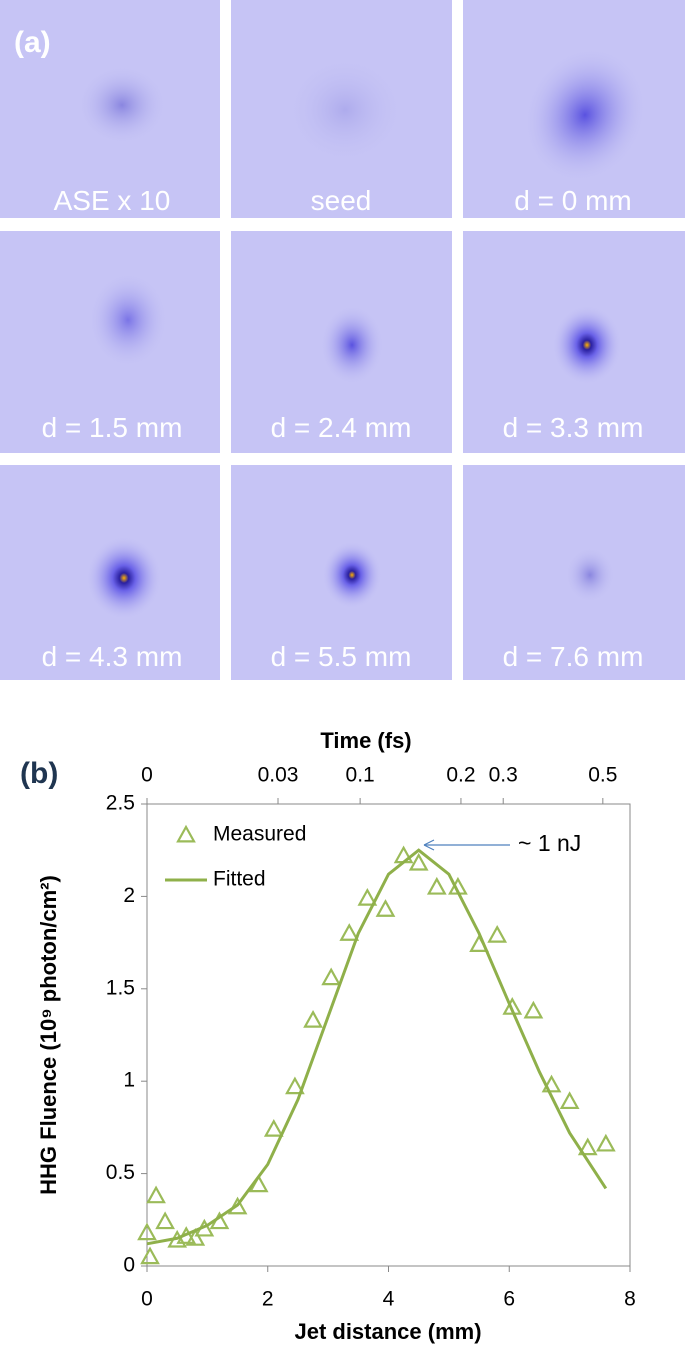  Describe the element at coordinates (503, 775) in the screenshot. I see `x2-tick-label: 0.3` at that location.